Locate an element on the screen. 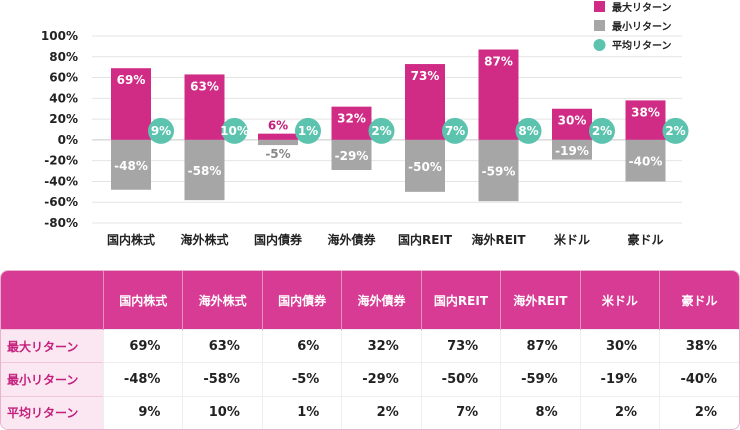  table-cell: 8% is located at coordinates (540, 412).